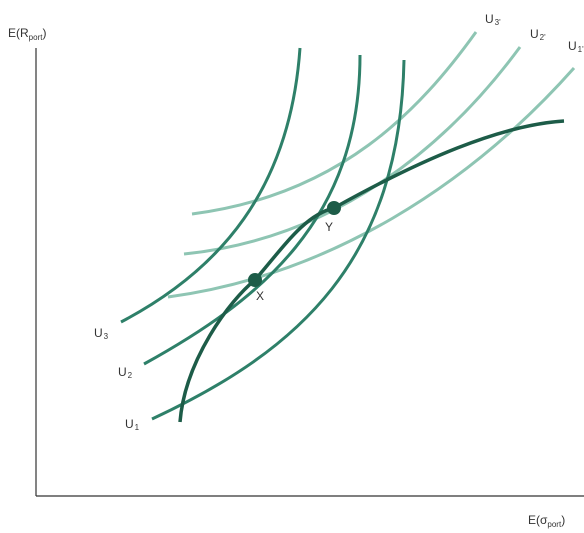 This screenshot has width=584, height=533. Describe the element at coordinates (329, 227) in the screenshot. I see `point-y-label: Y` at that location.